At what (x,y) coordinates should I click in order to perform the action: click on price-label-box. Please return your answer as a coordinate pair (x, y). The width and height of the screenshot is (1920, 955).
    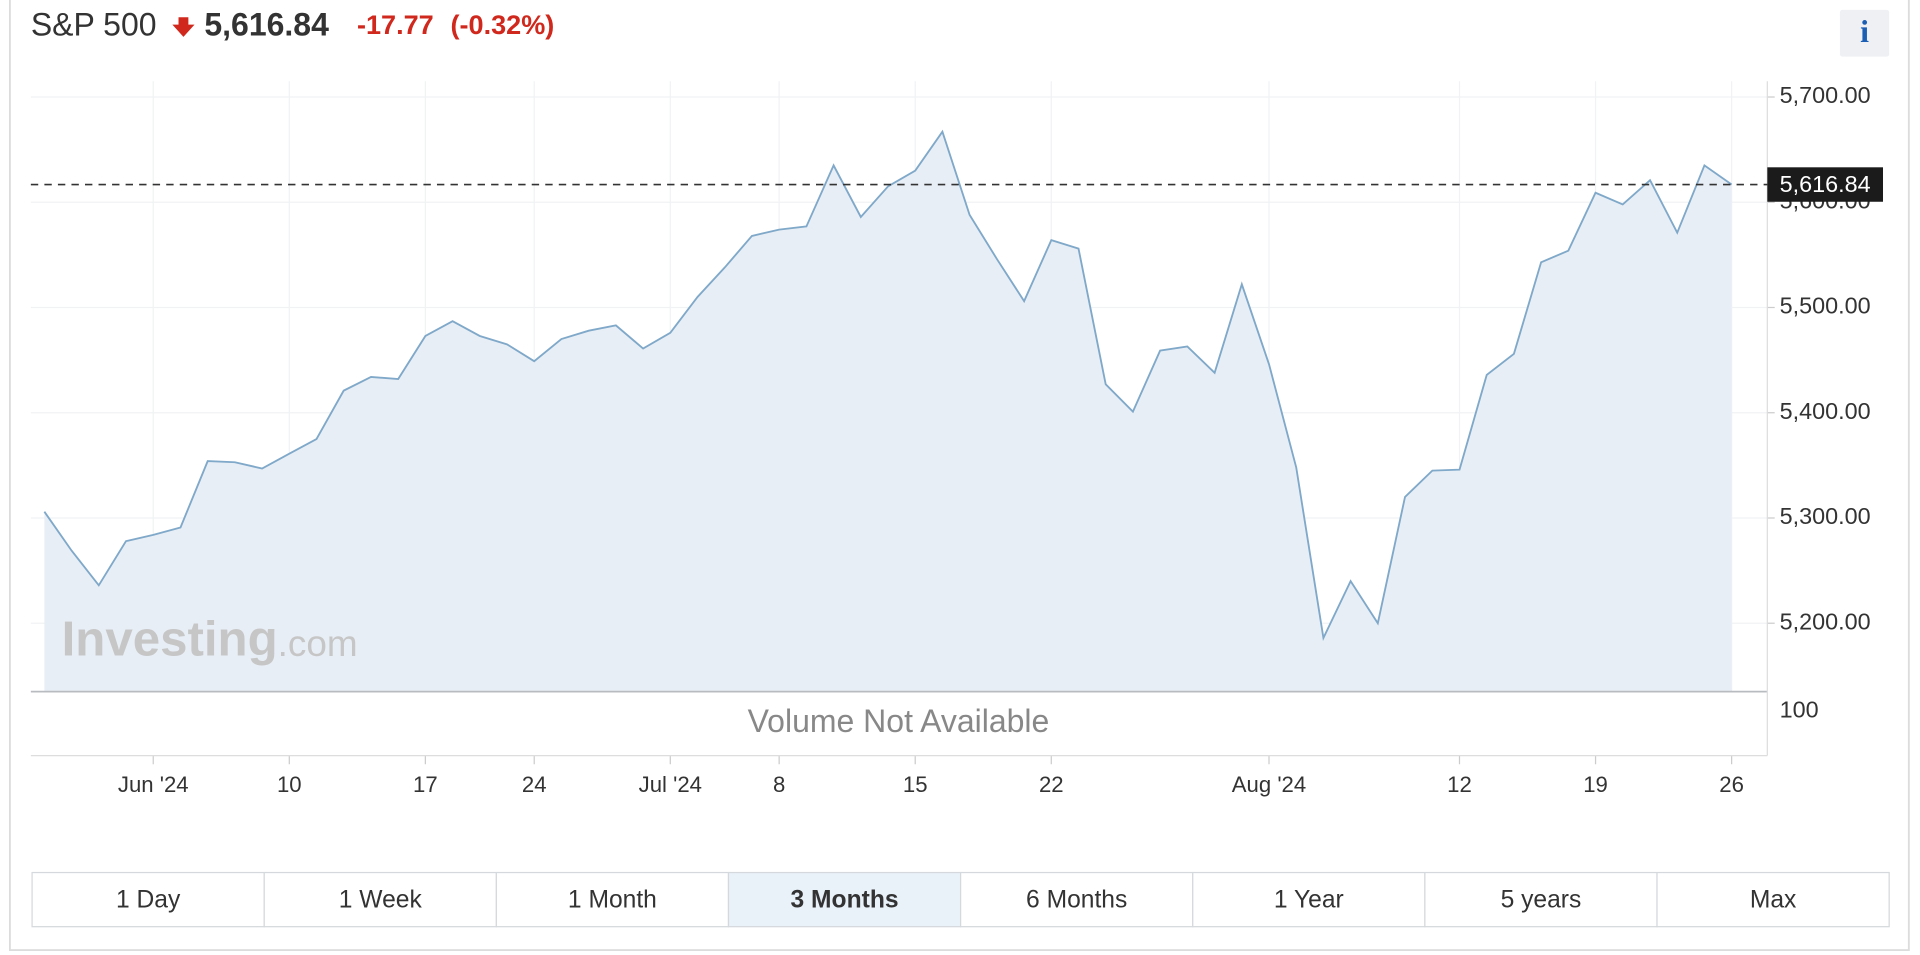
    Looking at the image, I should click on (1825, 184).